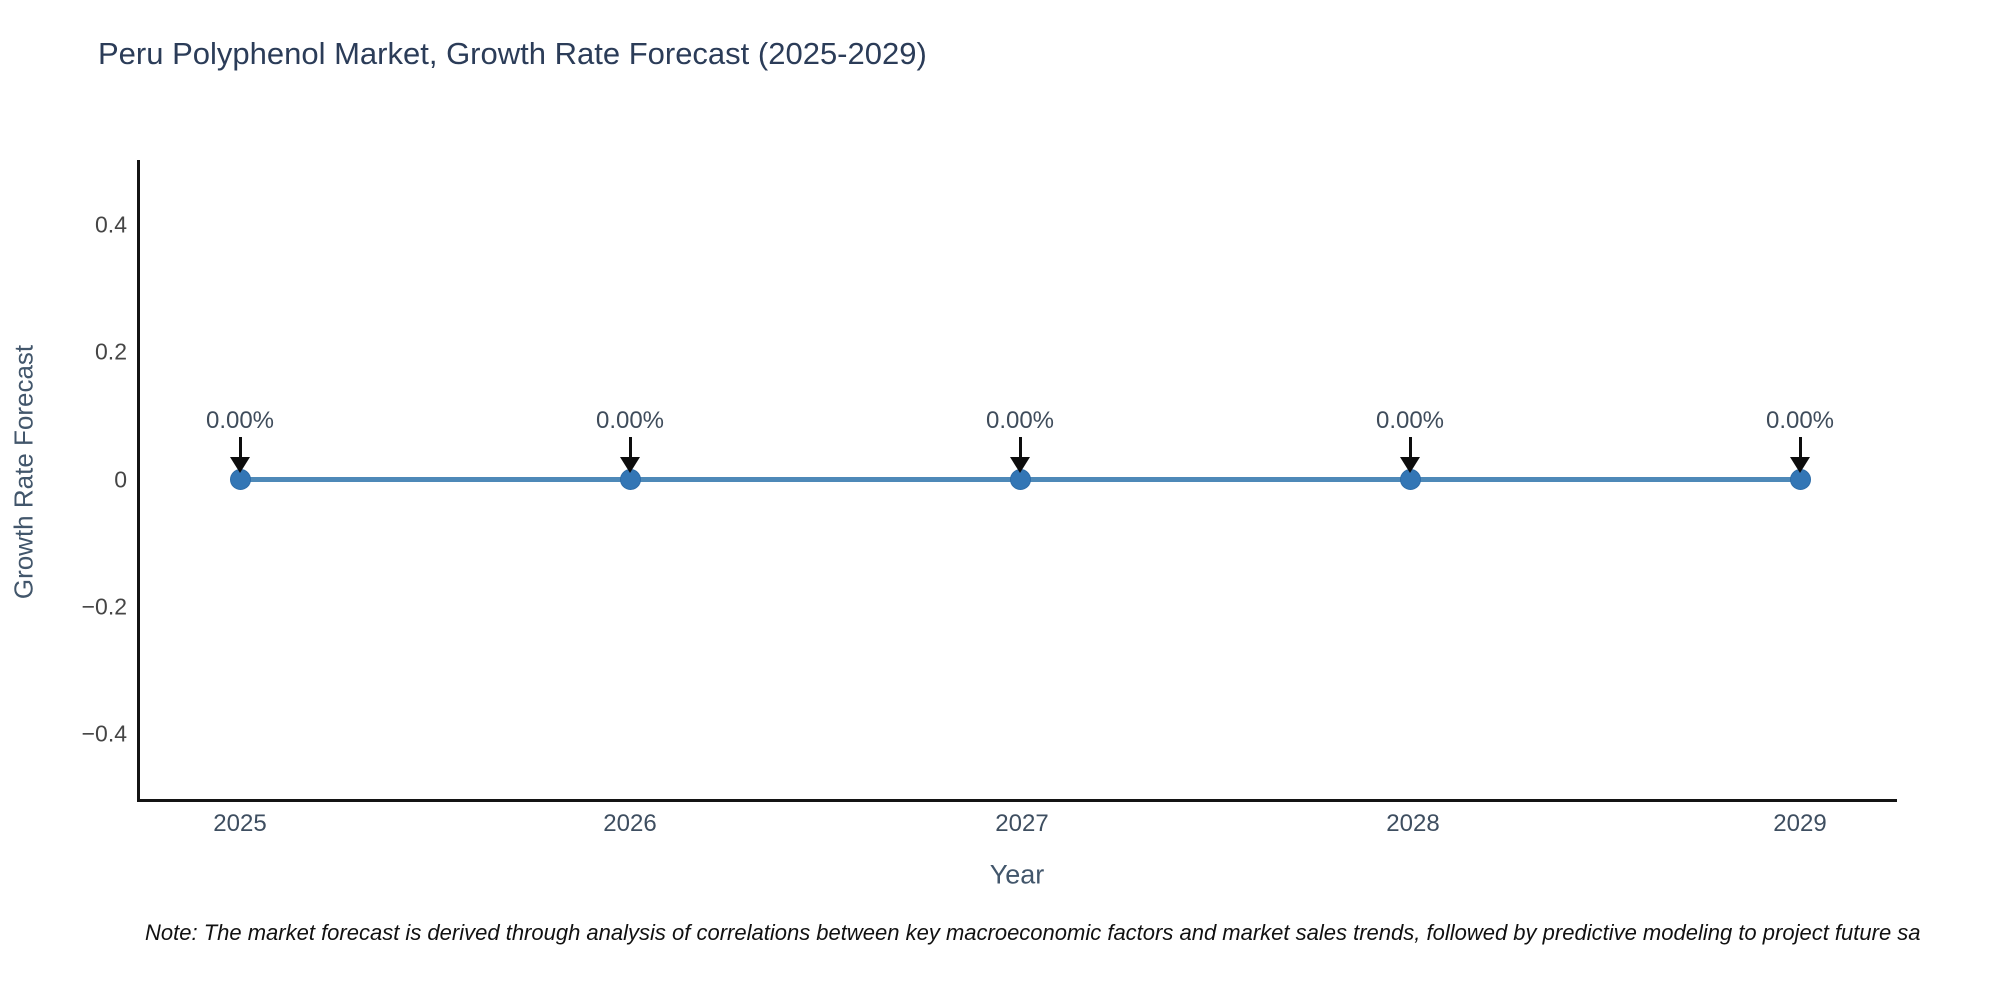 The height and width of the screenshot is (1000, 2000). Describe the element at coordinates (111, 351) in the screenshot. I see `y-tick-label: 0.2` at that location.